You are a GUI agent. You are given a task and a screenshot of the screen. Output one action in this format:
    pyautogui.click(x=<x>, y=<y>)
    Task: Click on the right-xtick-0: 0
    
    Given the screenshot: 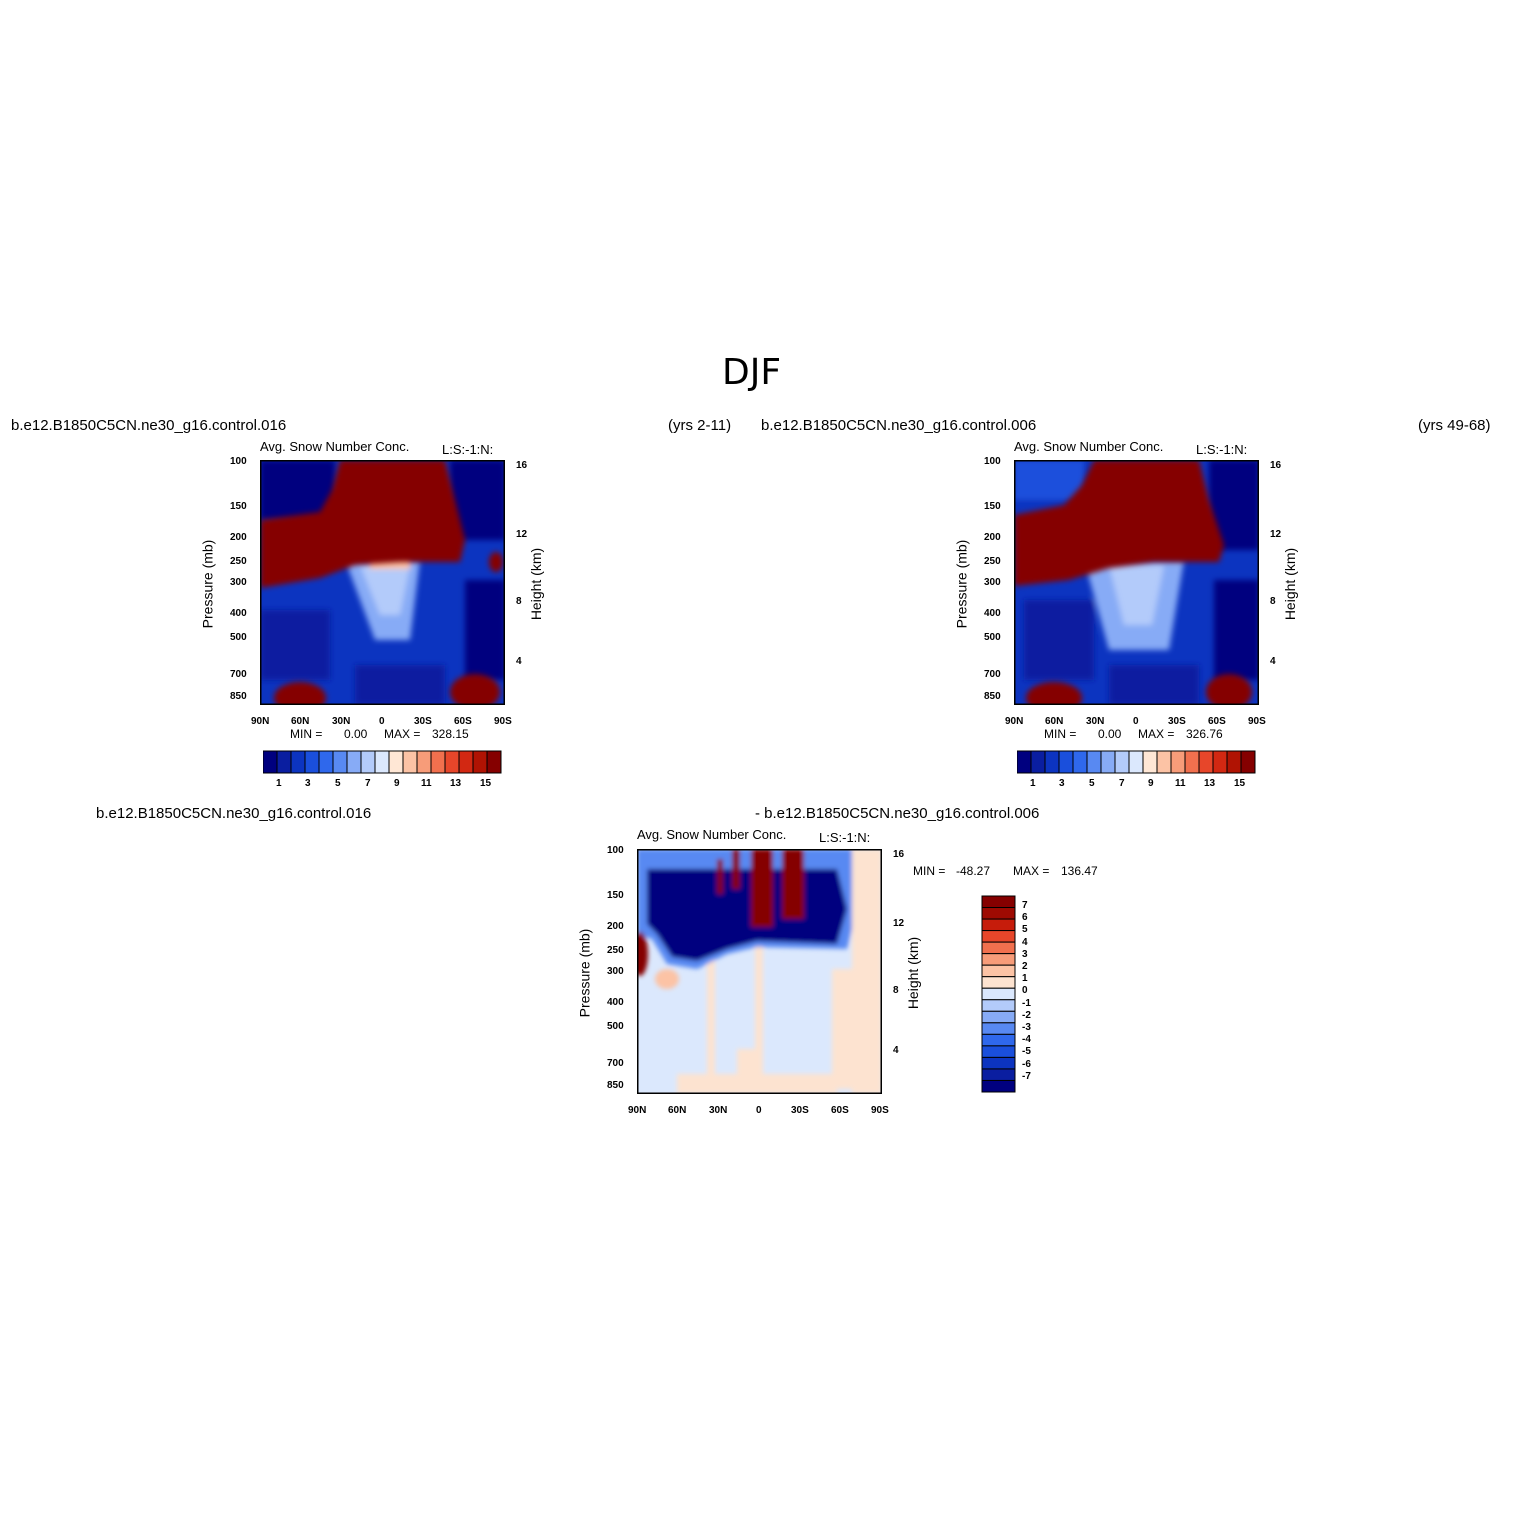 What is the action you would take?
    pyautogui.click(x=1136, y=721)
    